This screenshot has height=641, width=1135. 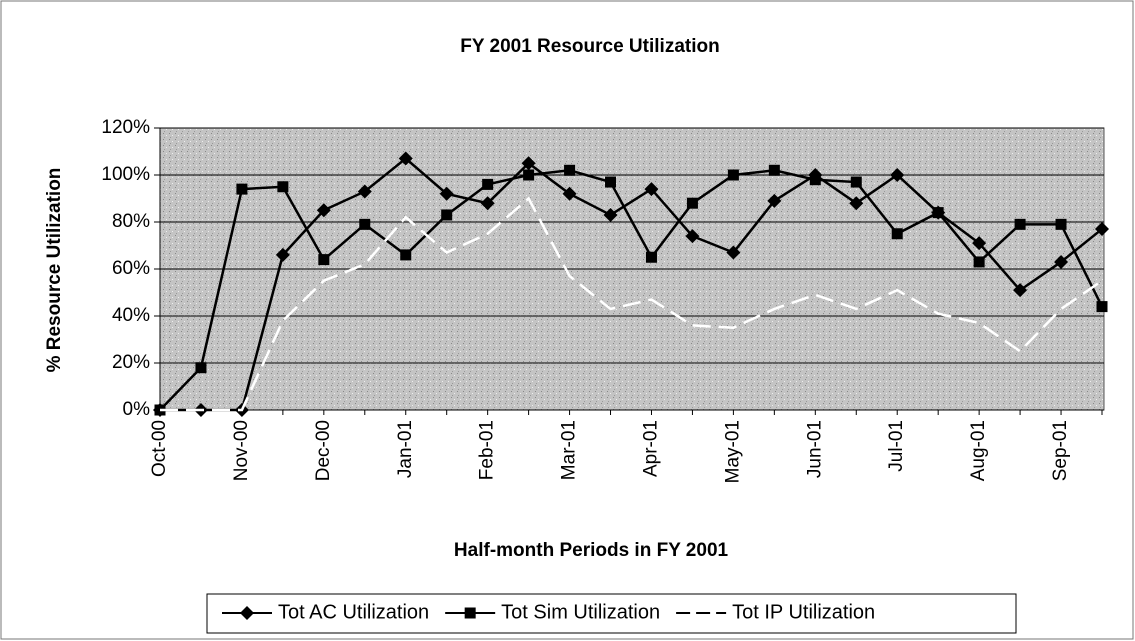 I want to click on x-tick-label: May-01, so click(x=732, y=451).